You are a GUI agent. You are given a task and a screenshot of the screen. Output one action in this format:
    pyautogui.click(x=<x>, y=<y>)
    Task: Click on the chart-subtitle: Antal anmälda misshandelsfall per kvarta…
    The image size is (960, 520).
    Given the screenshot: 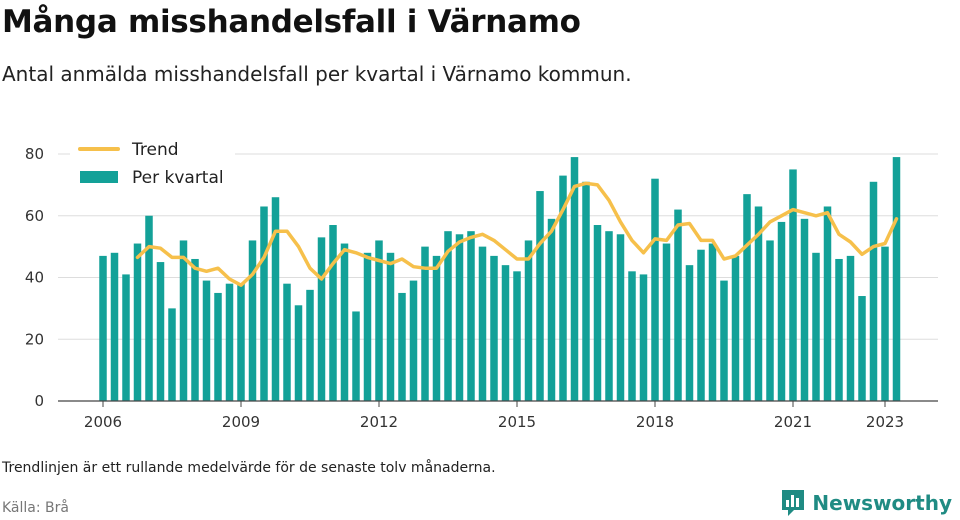 What is the action you would take?
    pyautogui.click(x=317, y=74)
    